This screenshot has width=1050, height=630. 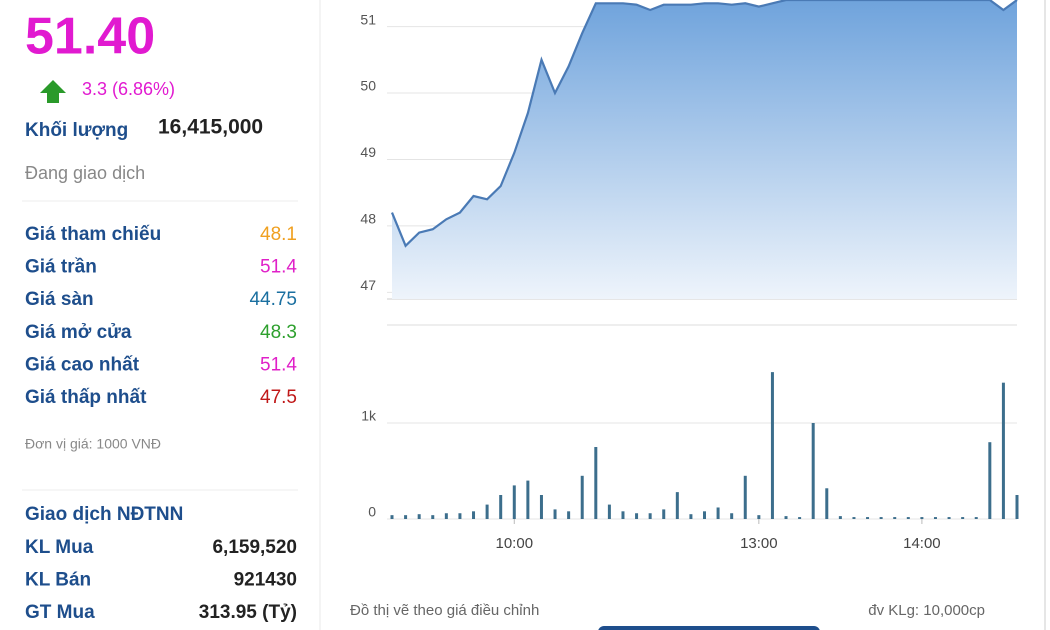 What do you see at coordinates (78, 332) in the screenshot?
I see `row-label: Giá mở cửa` at bounding box center [78, 332].